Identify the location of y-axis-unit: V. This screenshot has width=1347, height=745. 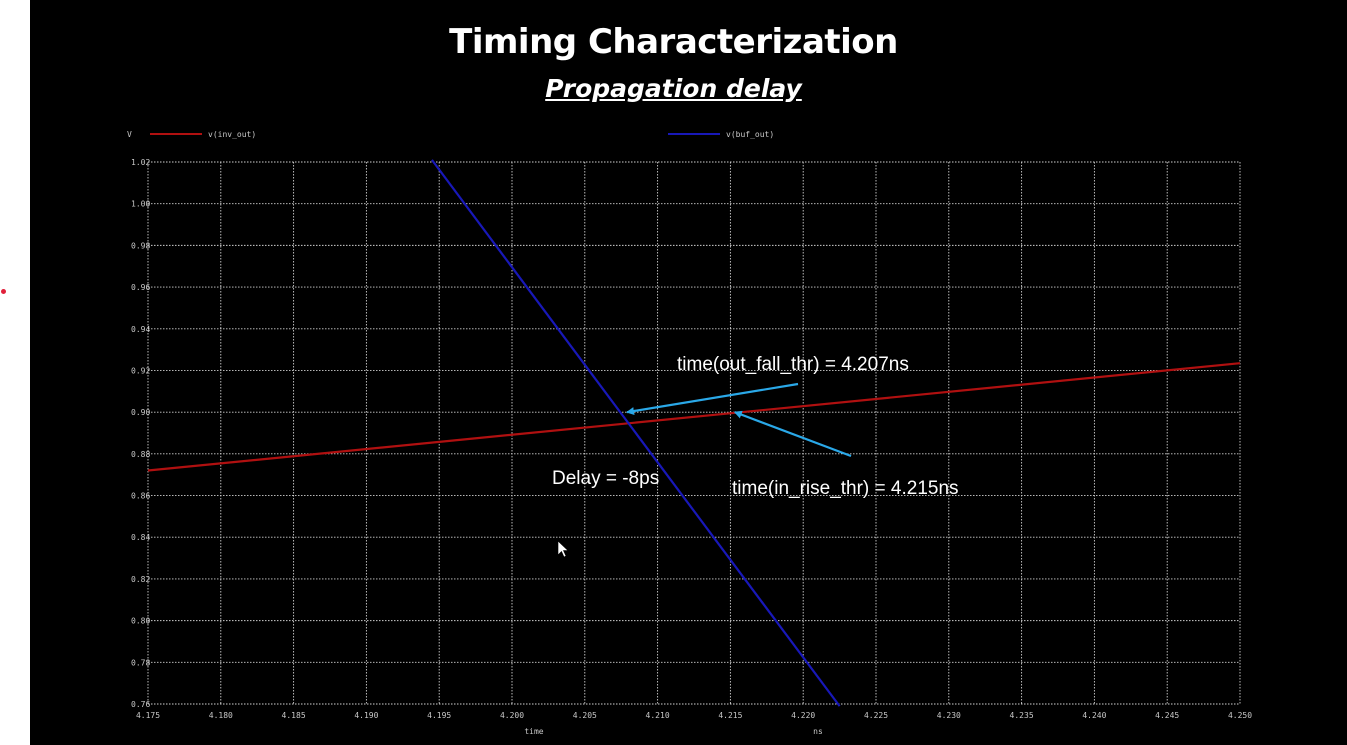
(129, 134).